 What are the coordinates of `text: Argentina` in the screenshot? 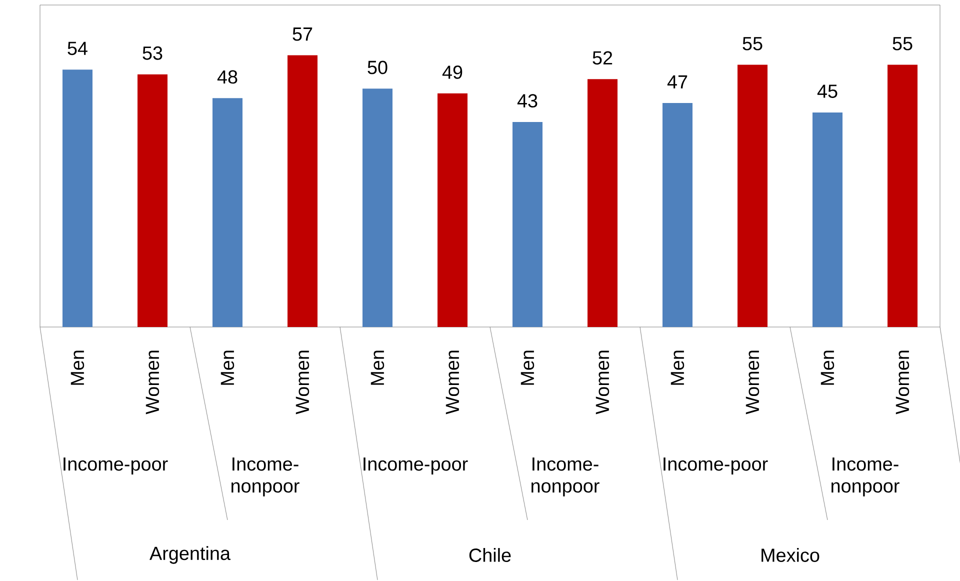 It's located at (190, 555).